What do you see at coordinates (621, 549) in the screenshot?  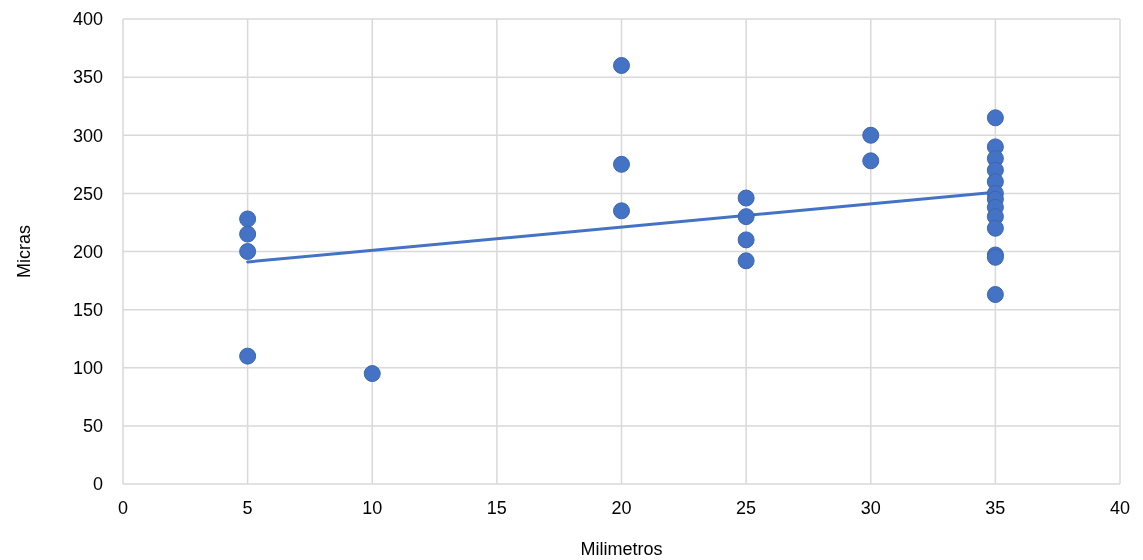 I see `x-axis-title: Milimetros` at bounding box center [621, 549].